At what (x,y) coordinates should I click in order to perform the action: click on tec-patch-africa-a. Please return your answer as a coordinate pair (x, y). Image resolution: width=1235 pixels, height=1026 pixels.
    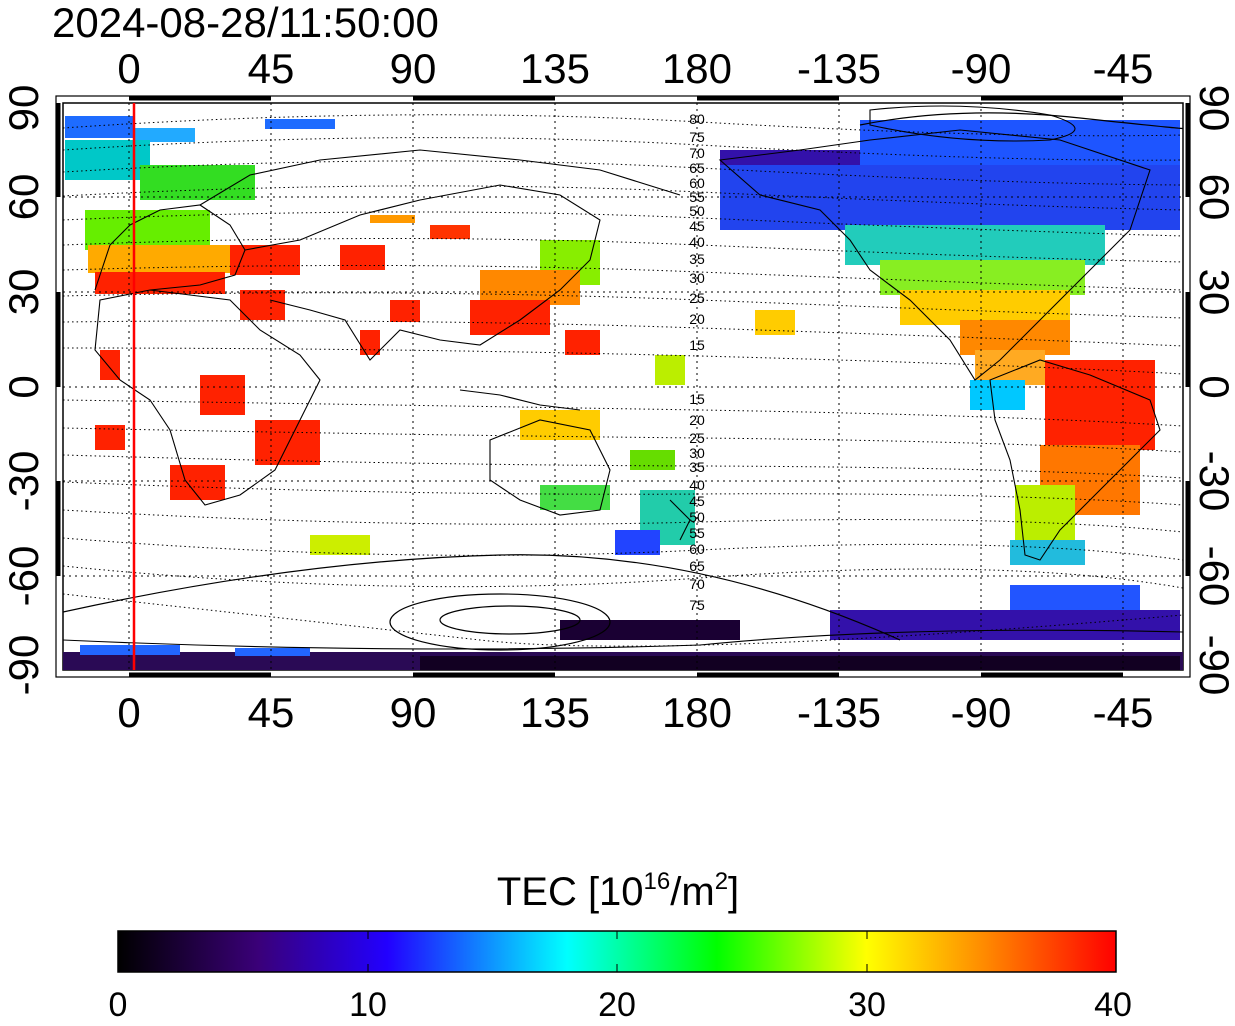
    Looking at the image, I should click on (222, 395).